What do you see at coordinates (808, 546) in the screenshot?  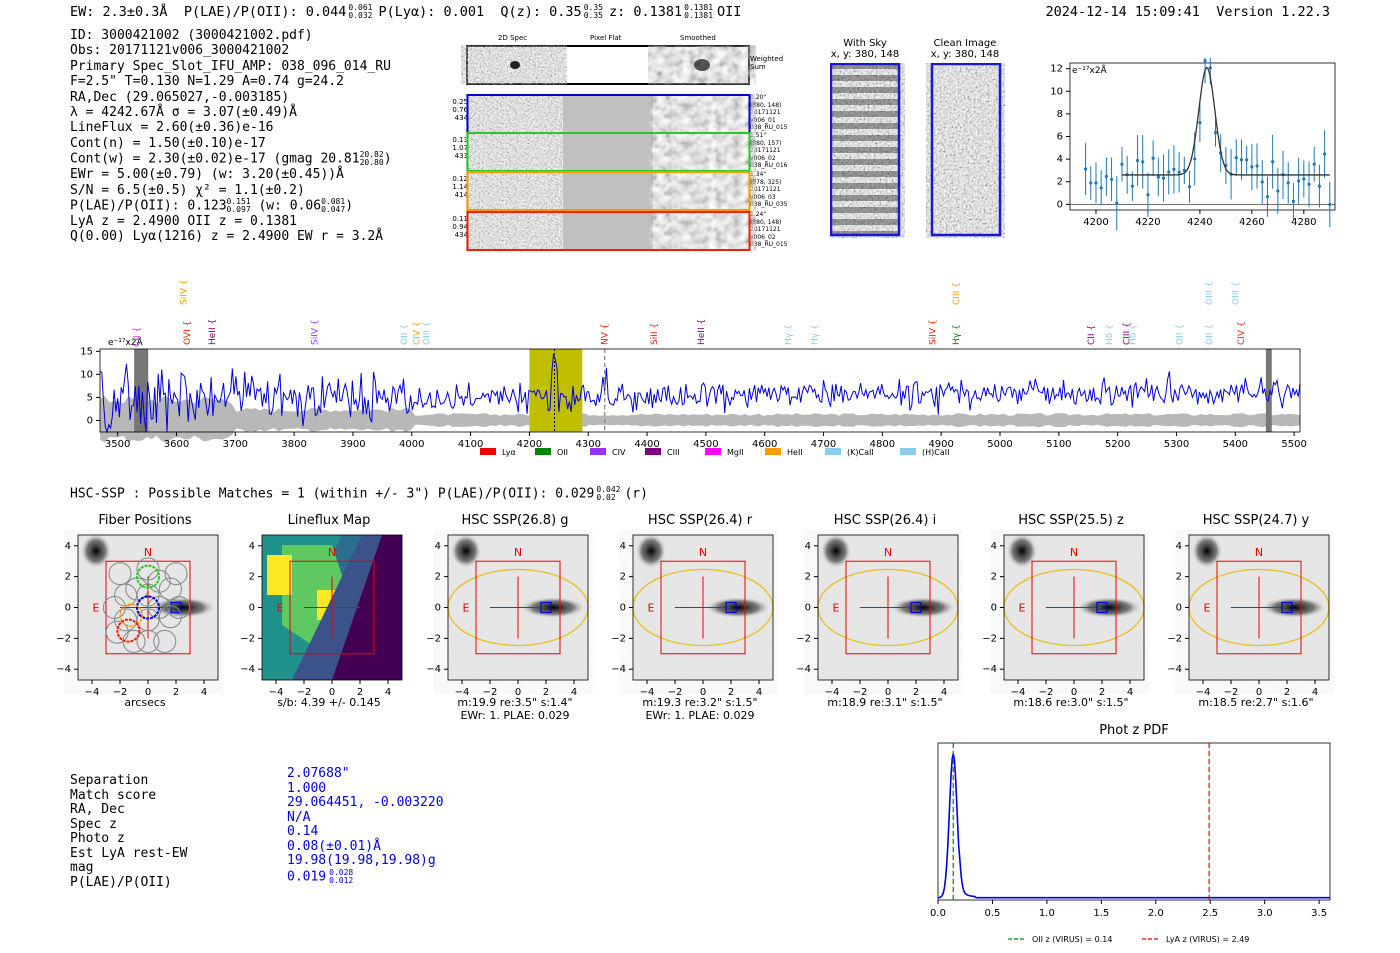 I see `panel-ytick: 4` at bounding box center [808, 546].